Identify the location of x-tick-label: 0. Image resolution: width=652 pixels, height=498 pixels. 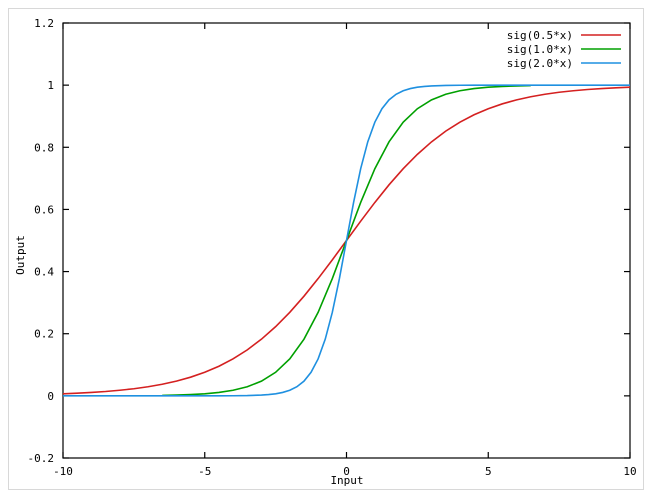
(346, 471).